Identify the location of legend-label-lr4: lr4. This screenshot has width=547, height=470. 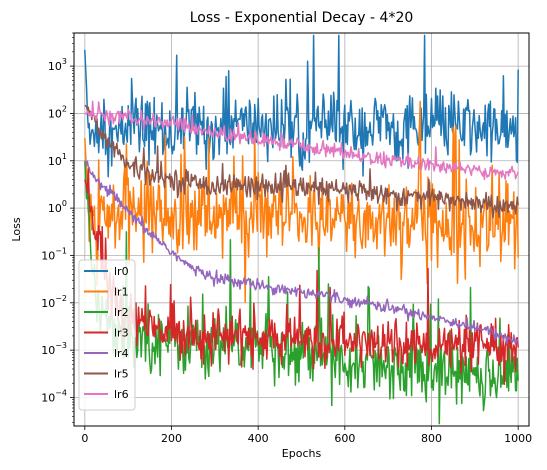
(121, 353).